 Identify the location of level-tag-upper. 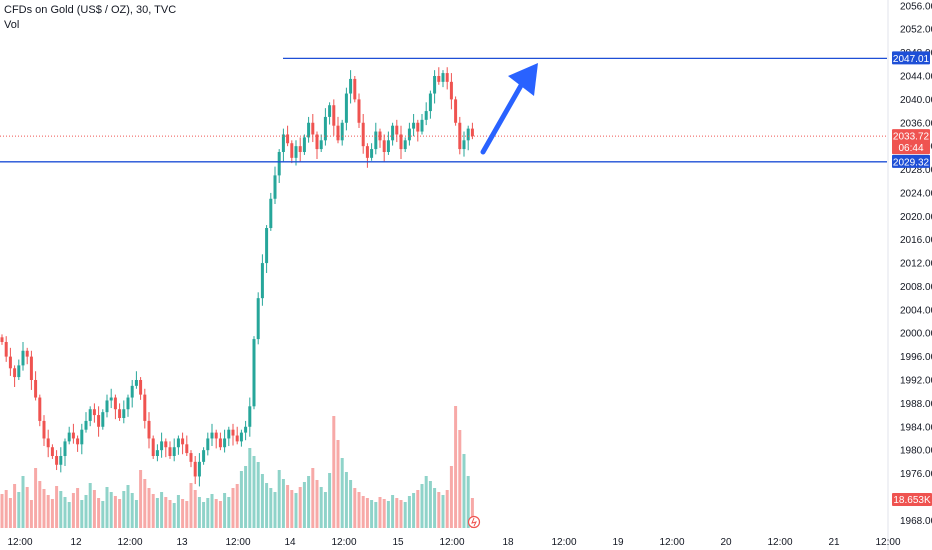
(911, 58).